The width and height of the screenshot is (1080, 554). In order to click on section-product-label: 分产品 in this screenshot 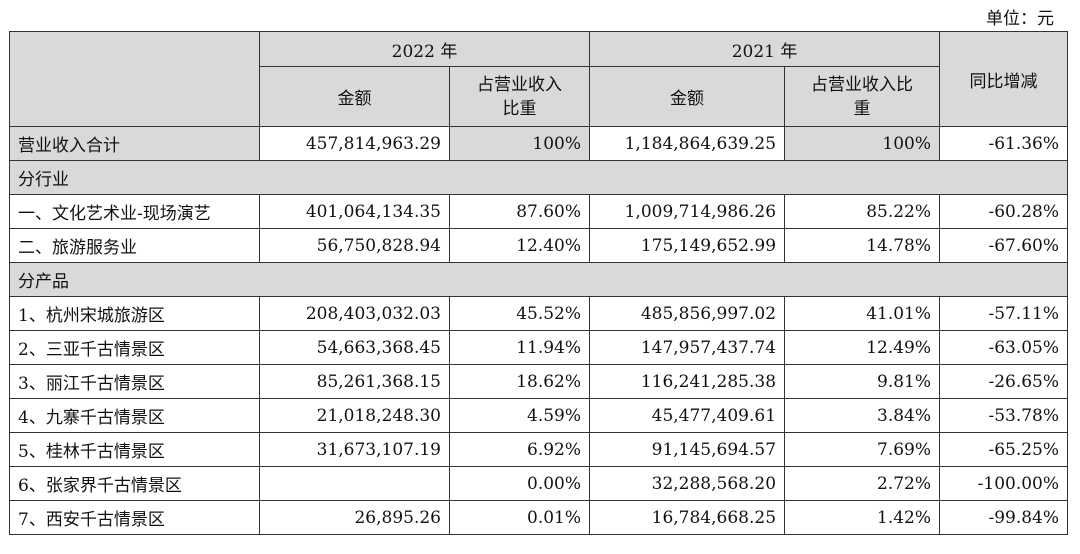, I will do `click(538, 279)`.